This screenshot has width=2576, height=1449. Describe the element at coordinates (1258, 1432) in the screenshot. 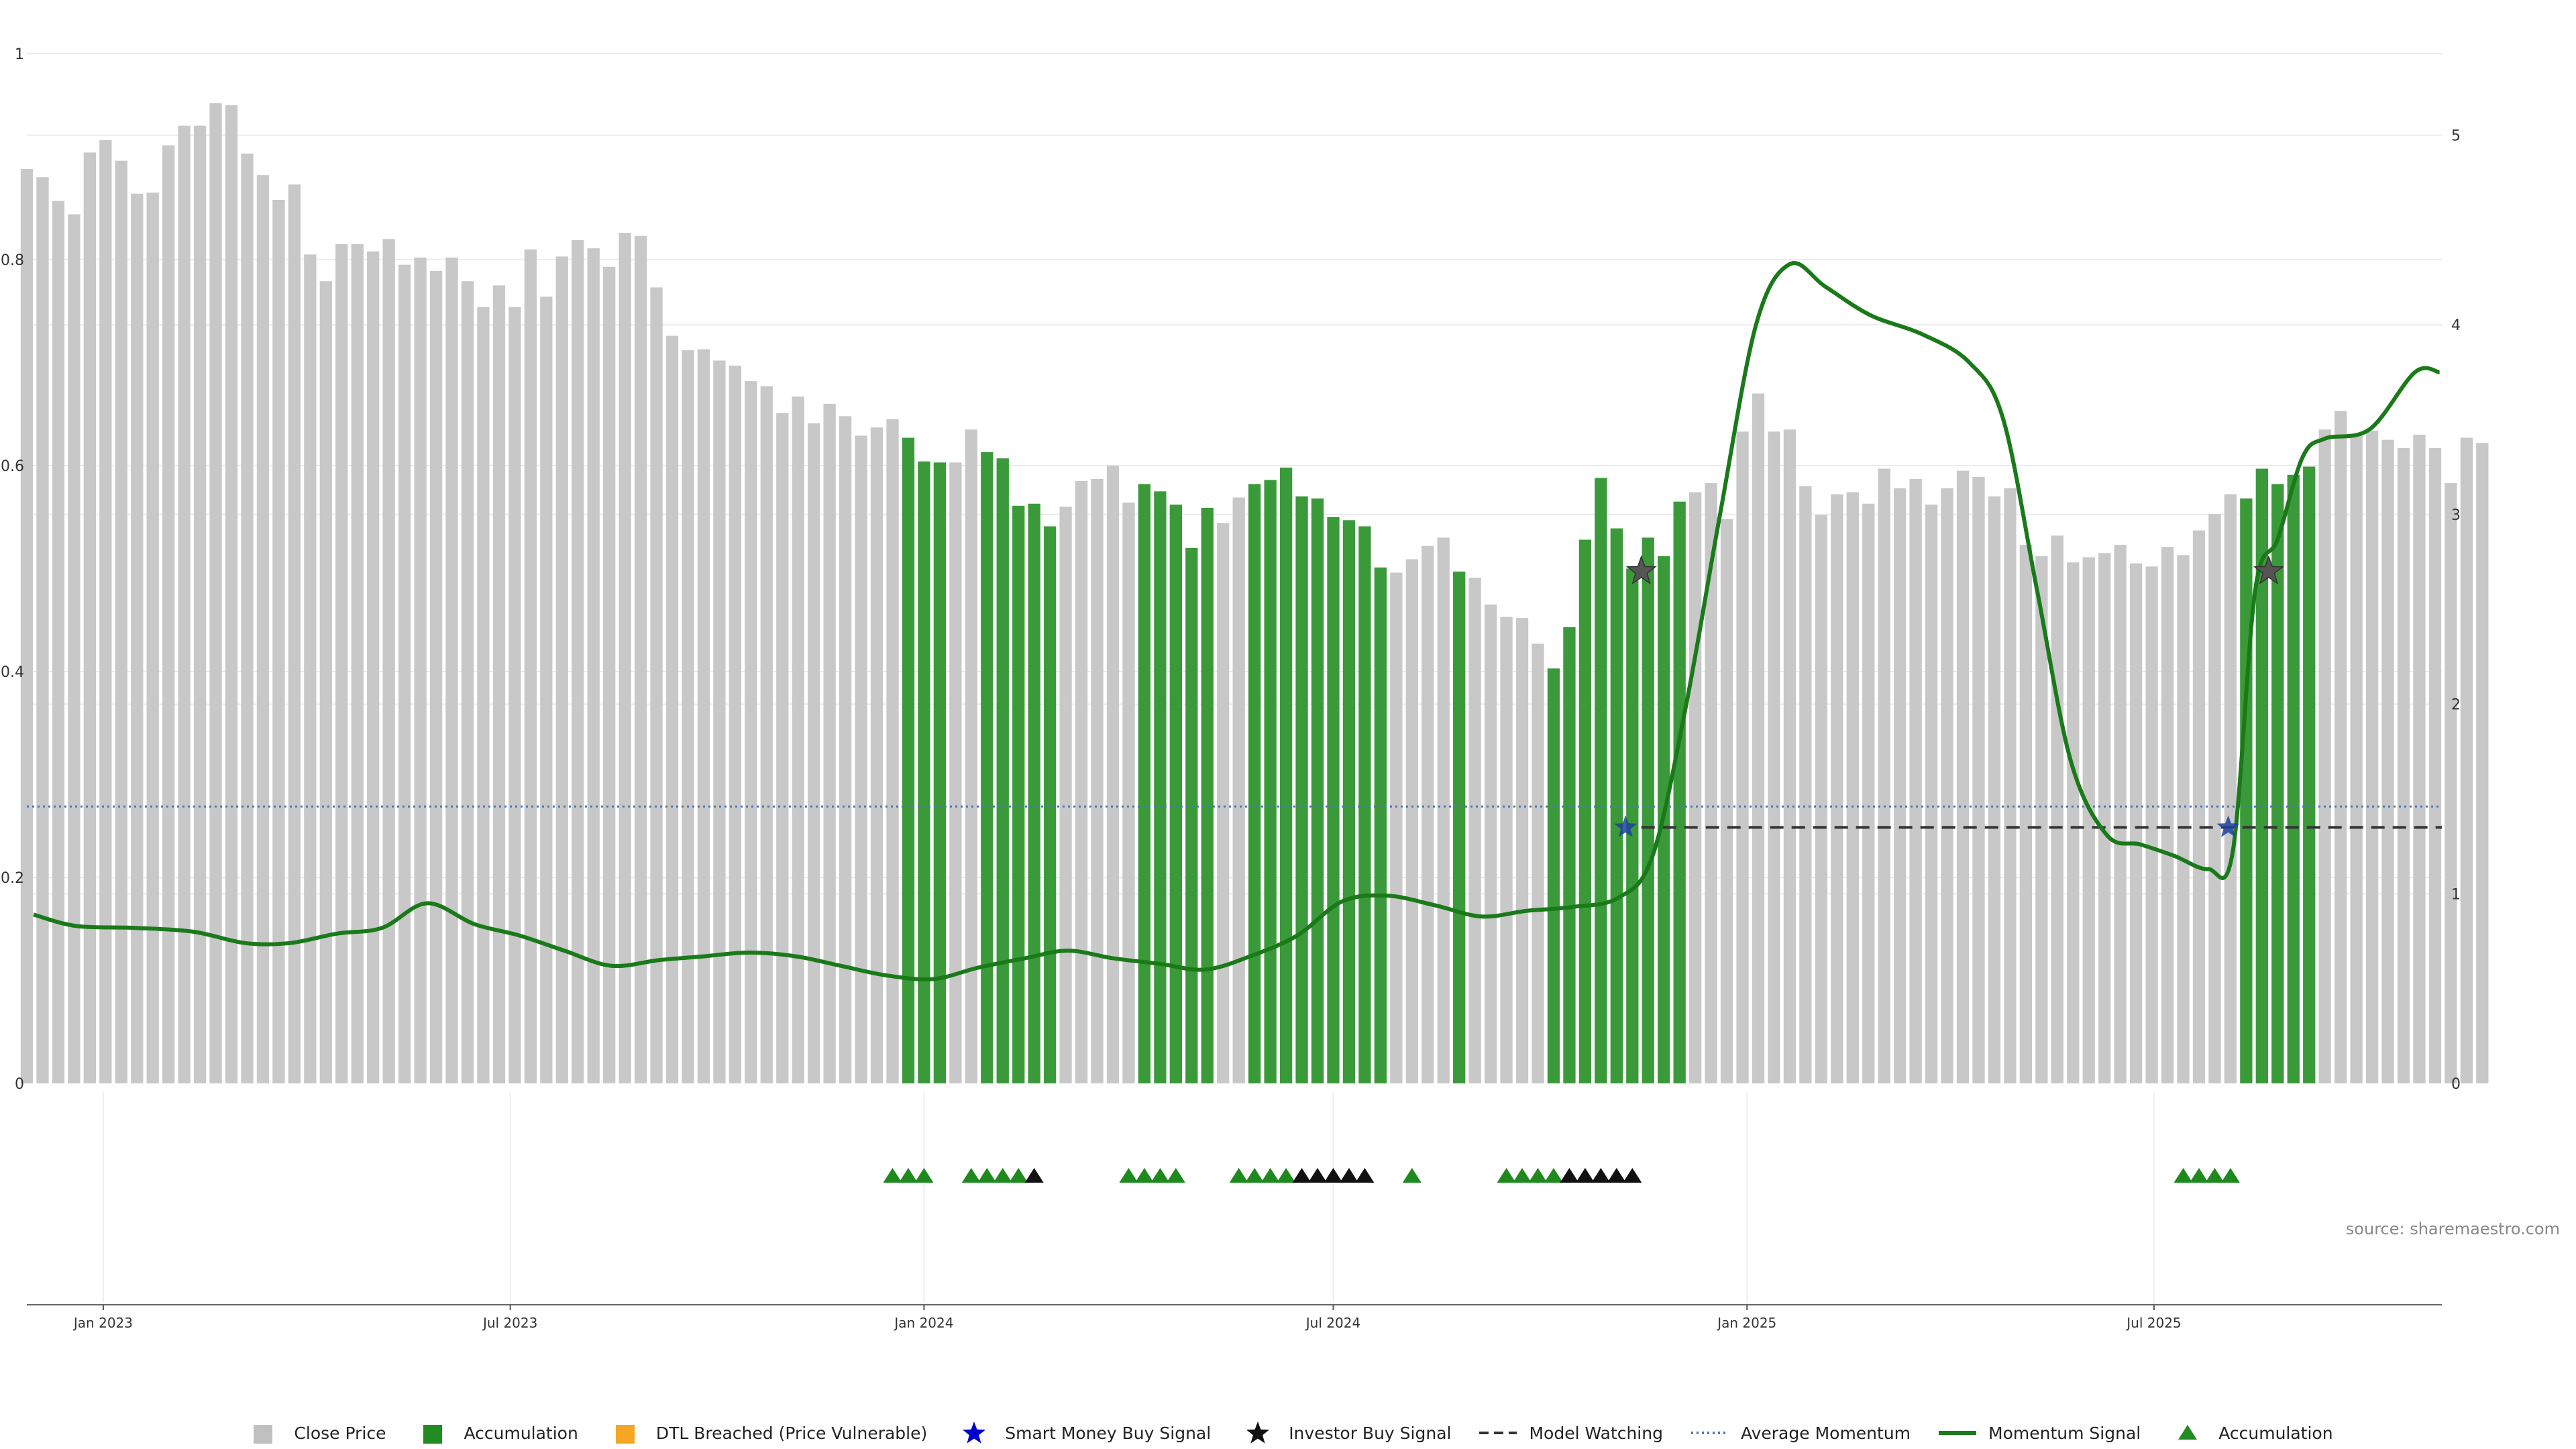

I see `legend-star-icon` at that location.